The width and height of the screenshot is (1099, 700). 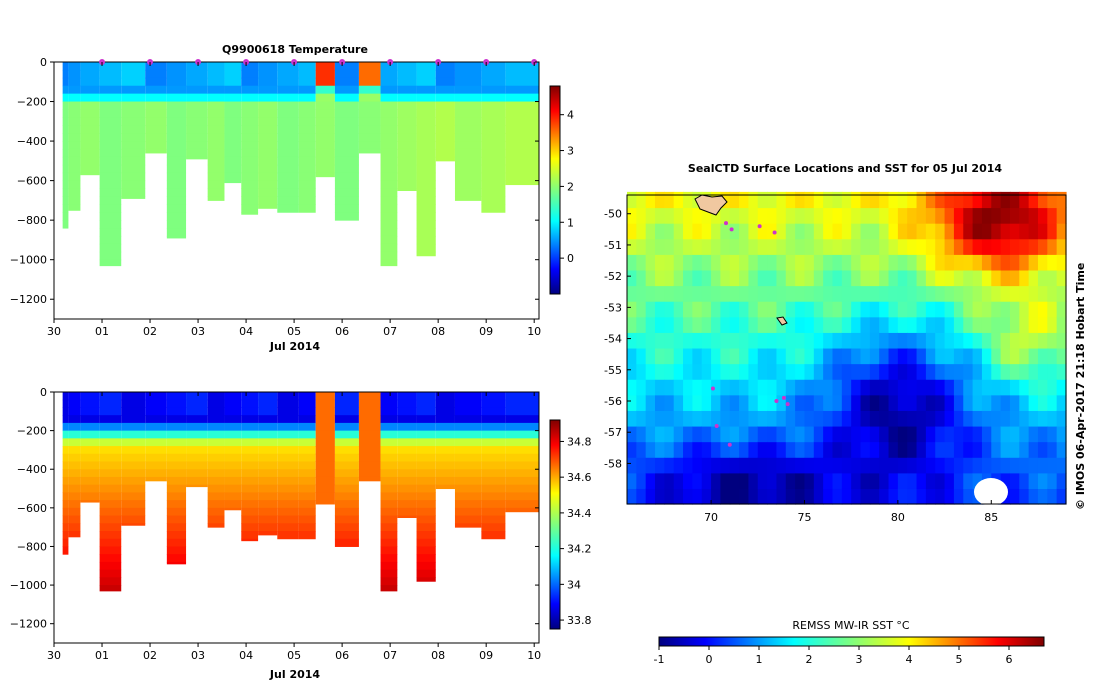 What do you see at coordinates (804, 517) in the screenshot?
I see `map-x-tick-label: 75` at bounding box center [804, 517].